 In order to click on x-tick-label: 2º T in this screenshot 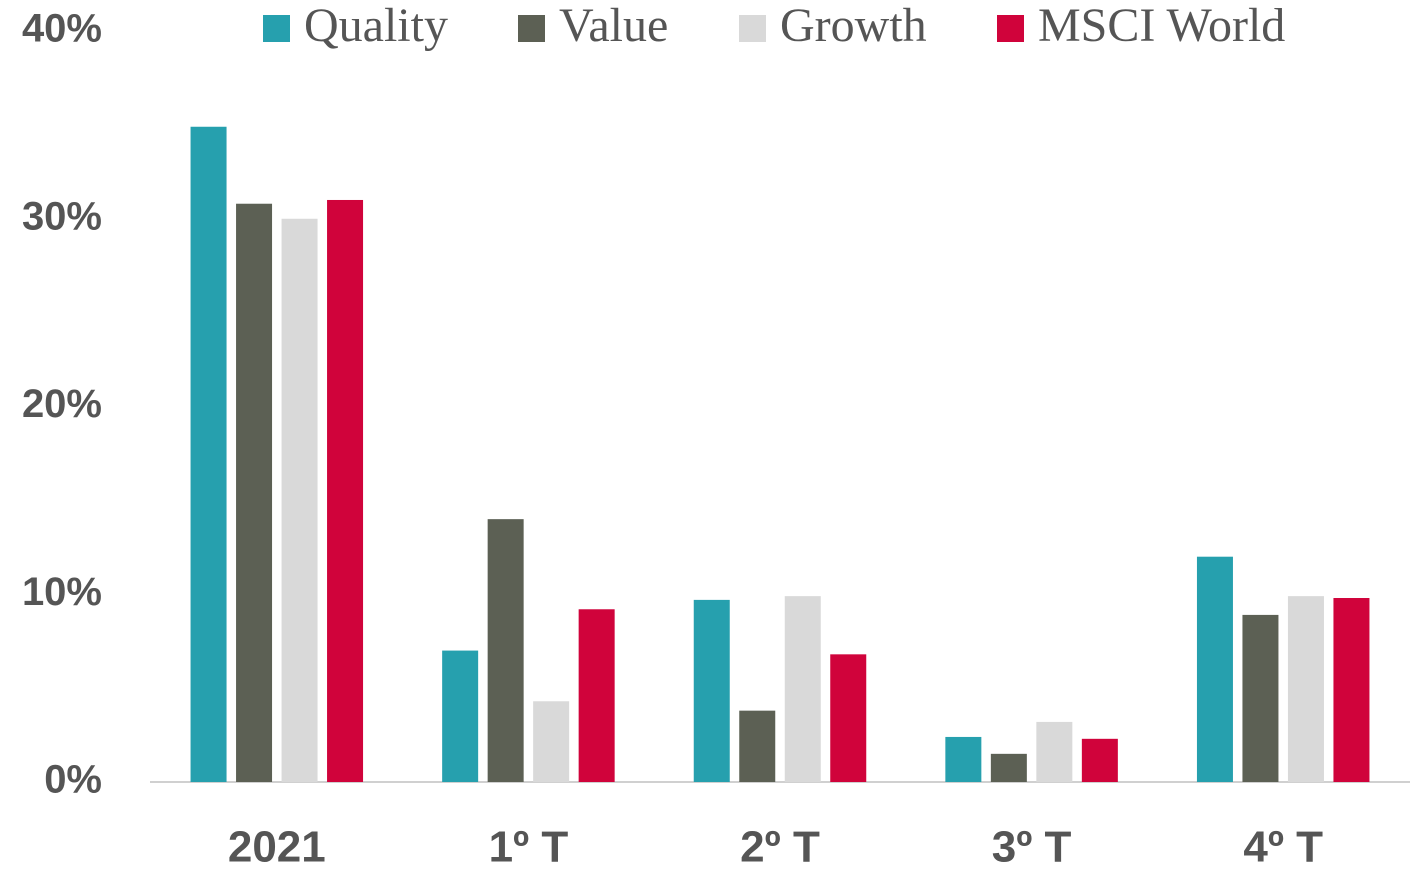, I will do `click(780, 846)`.